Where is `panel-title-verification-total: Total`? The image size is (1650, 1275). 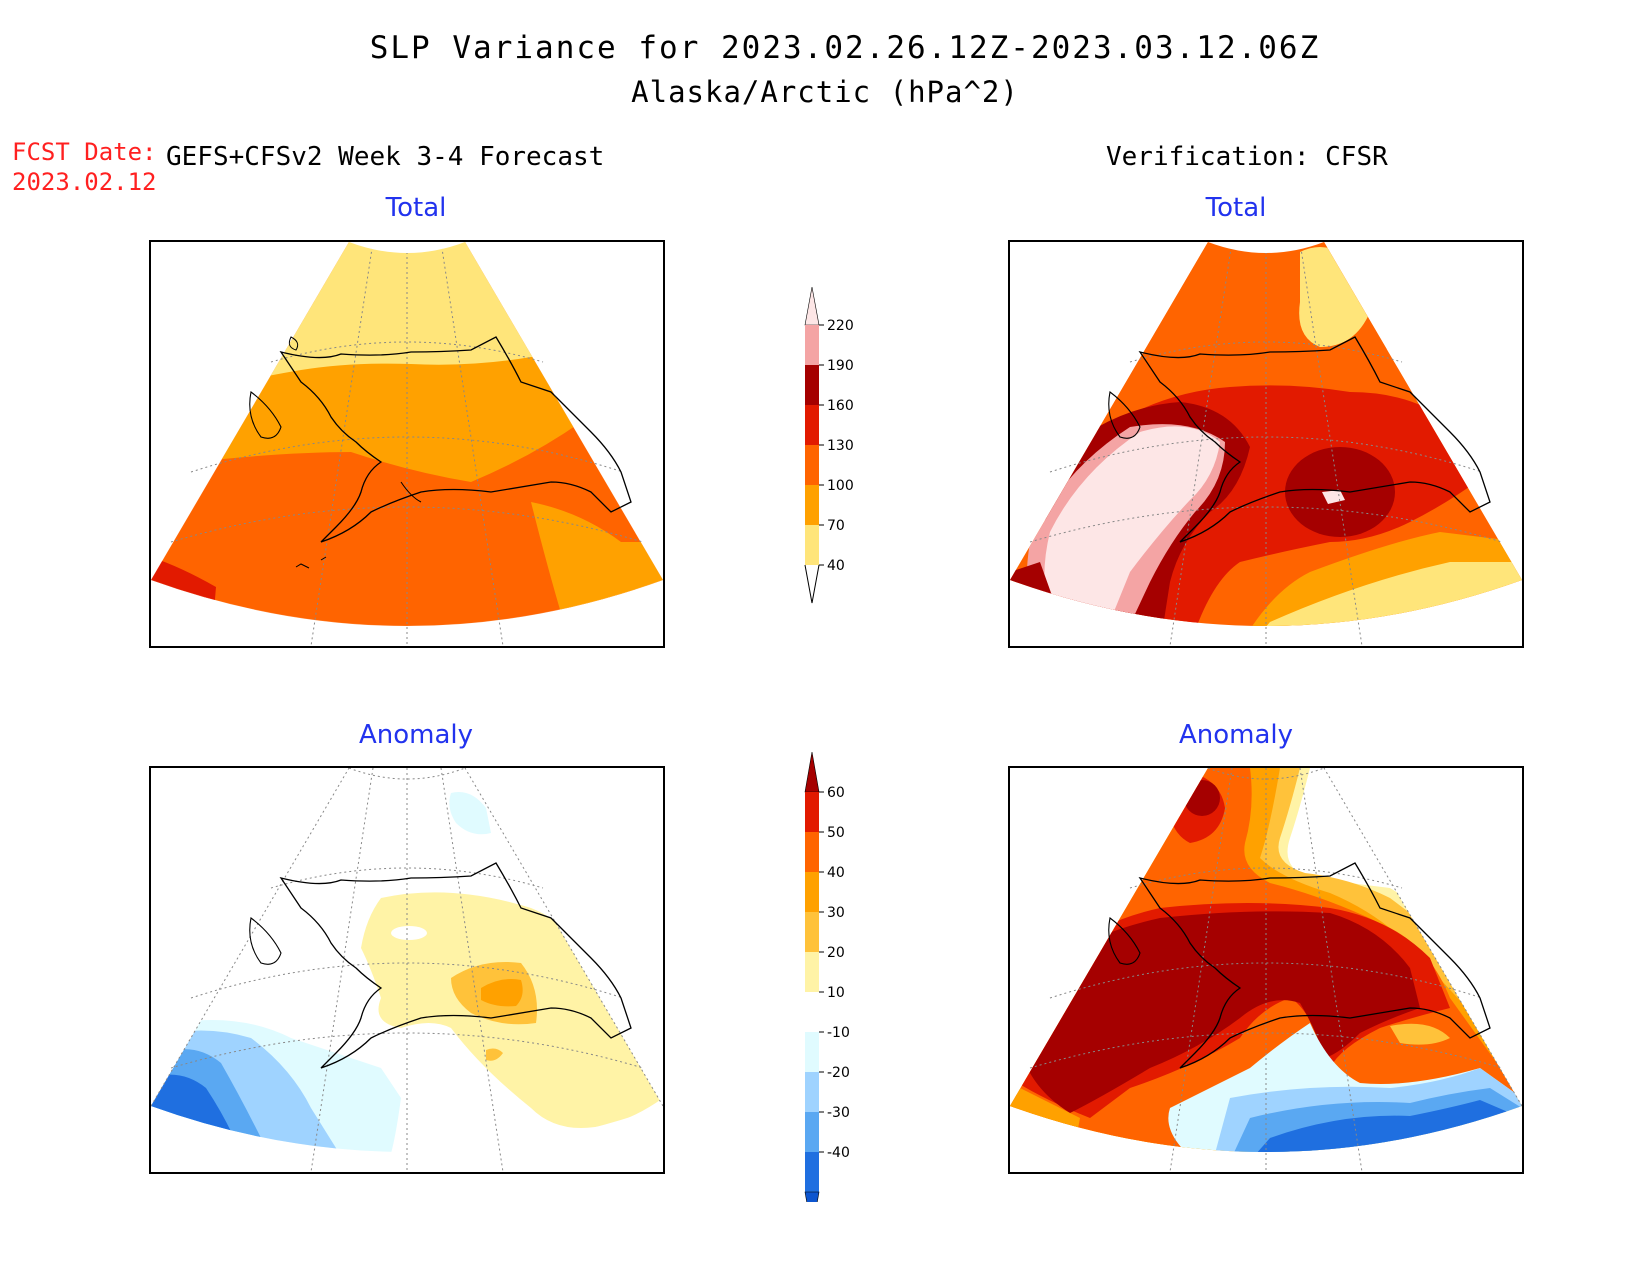 panel-title-verification-total: Total is located at coordinates (1236, 208).